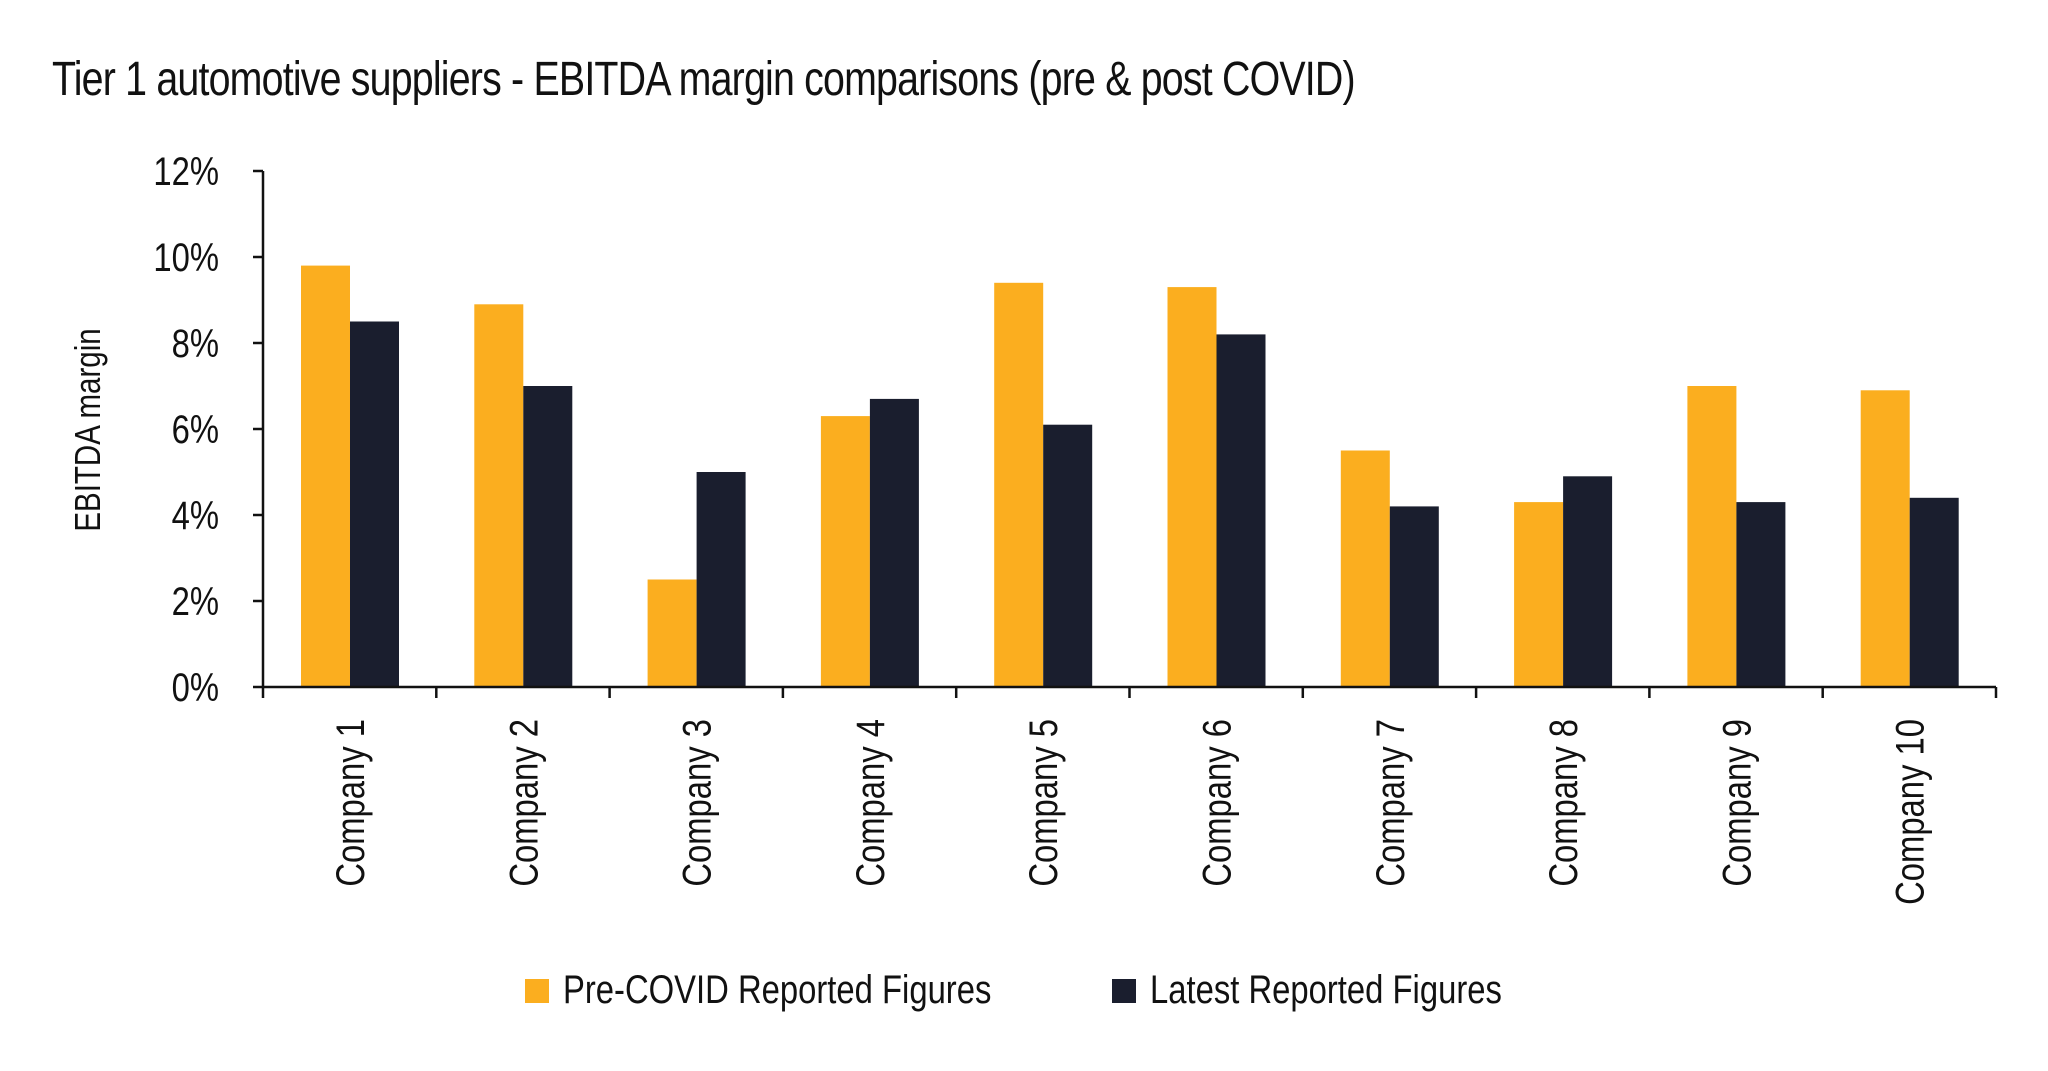 This screenshot has width=2048, height=1071. I want to click on y-tick-label: 6%, so click(195, 429).